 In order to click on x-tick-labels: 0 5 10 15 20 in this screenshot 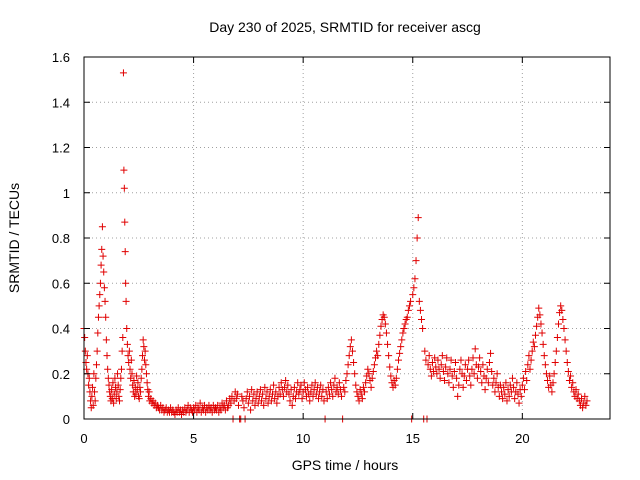, I will do `click(304, 438)`.